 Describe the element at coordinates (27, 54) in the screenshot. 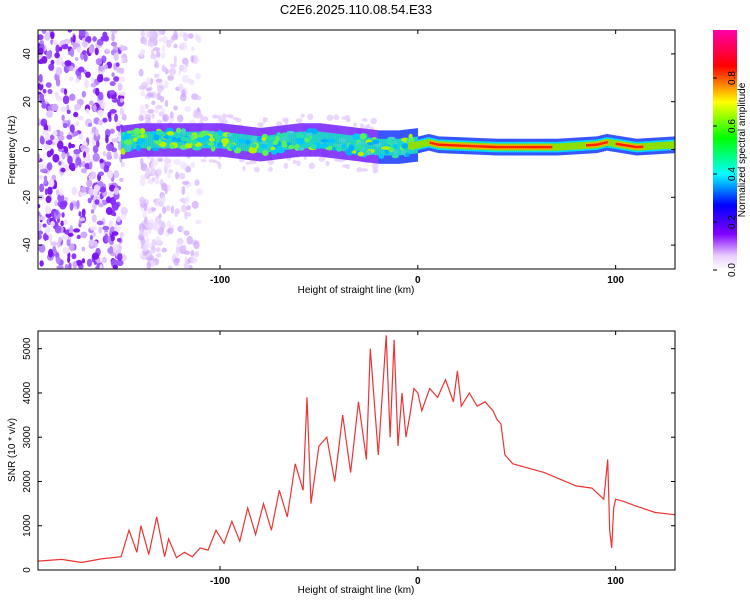

I see `y-tick-label: 40` at that location.